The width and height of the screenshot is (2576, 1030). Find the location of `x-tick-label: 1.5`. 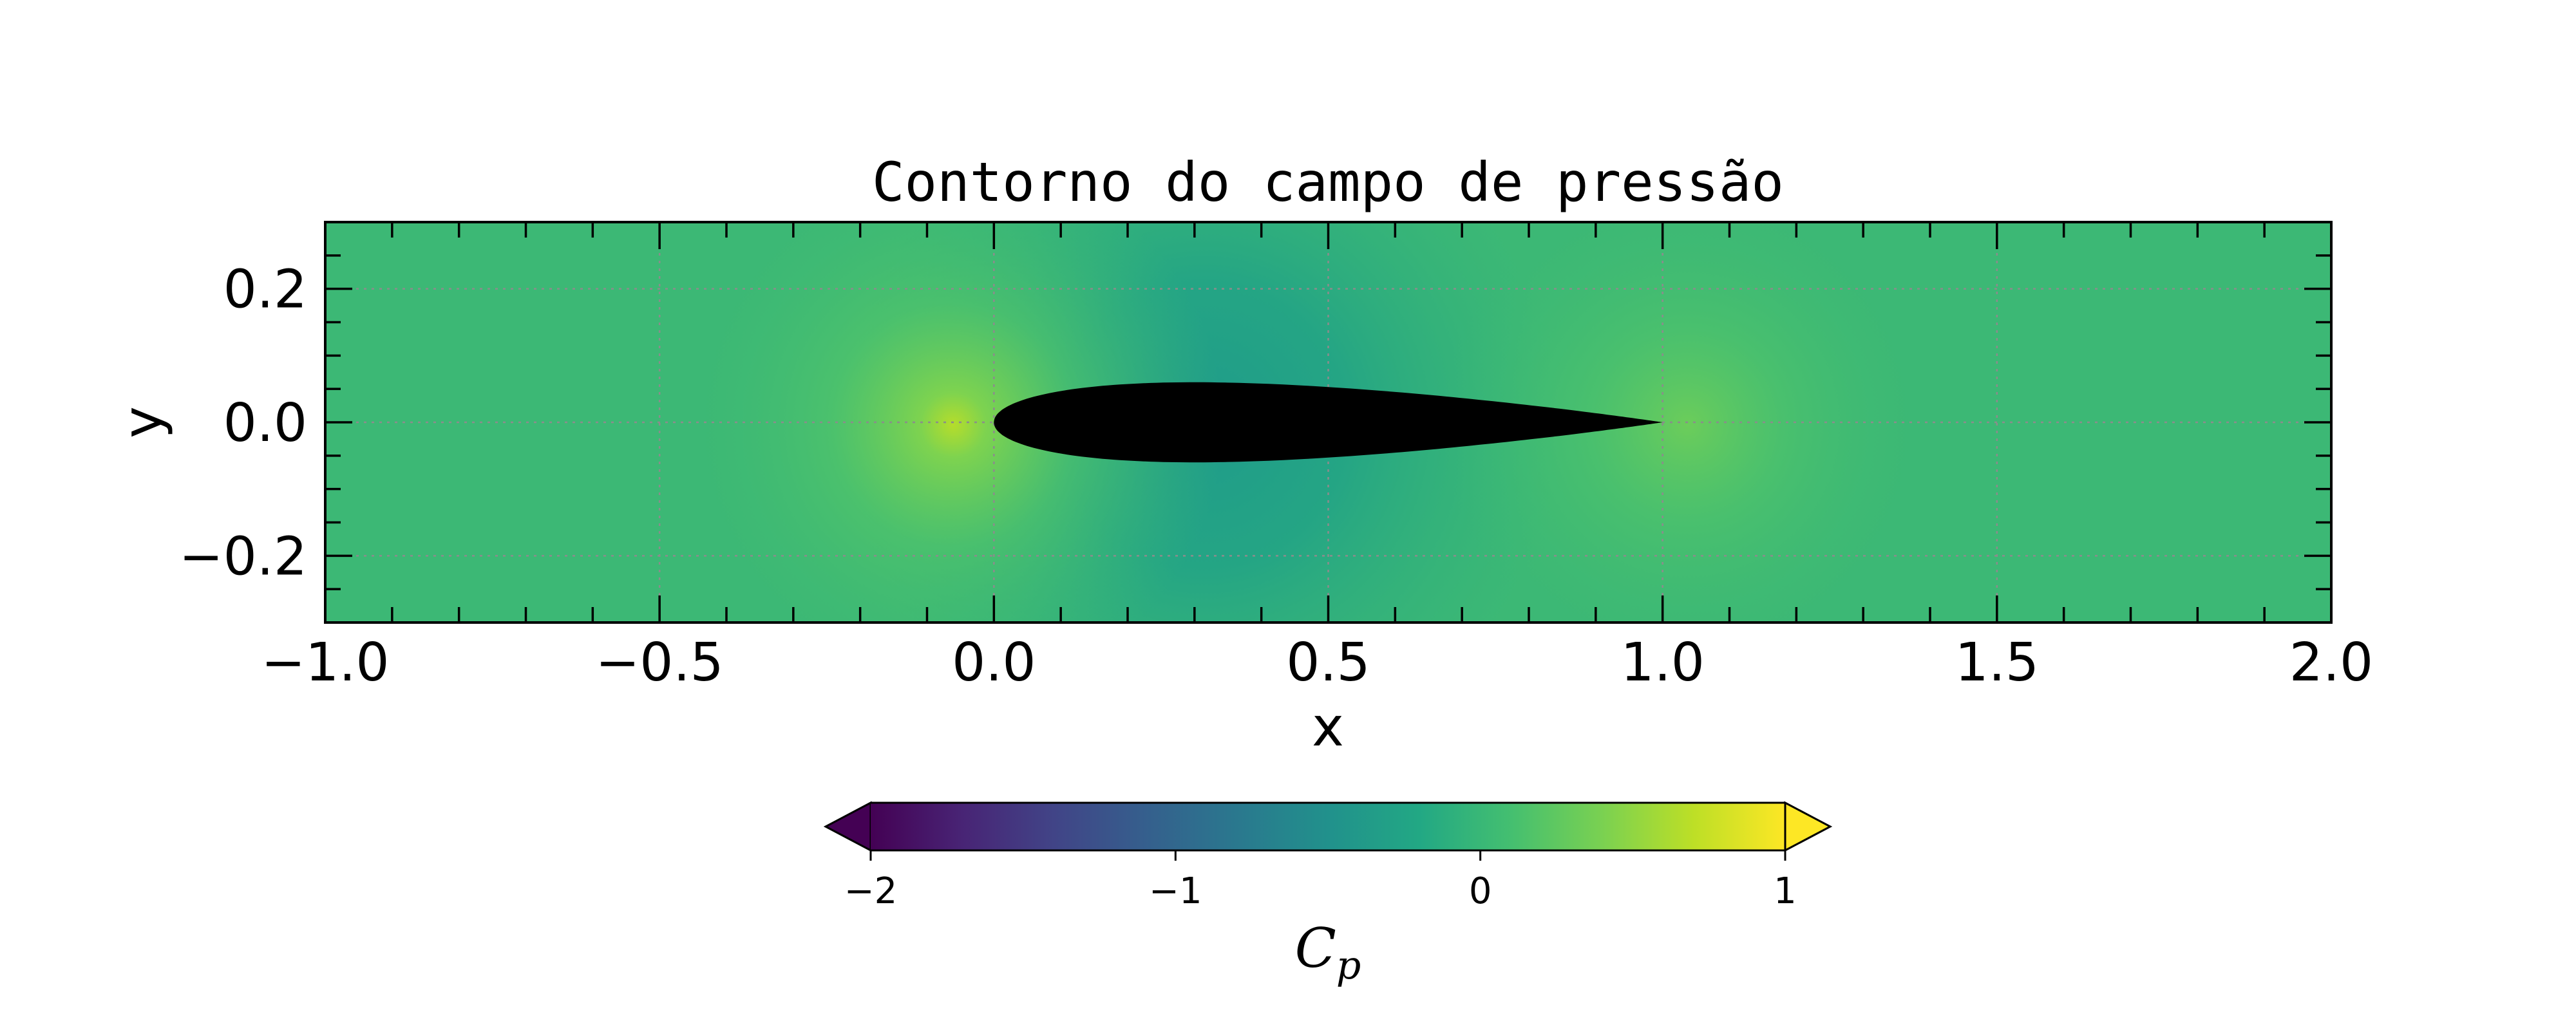

x-tick-label: 1.5 is located at coordinates (1997, 662).